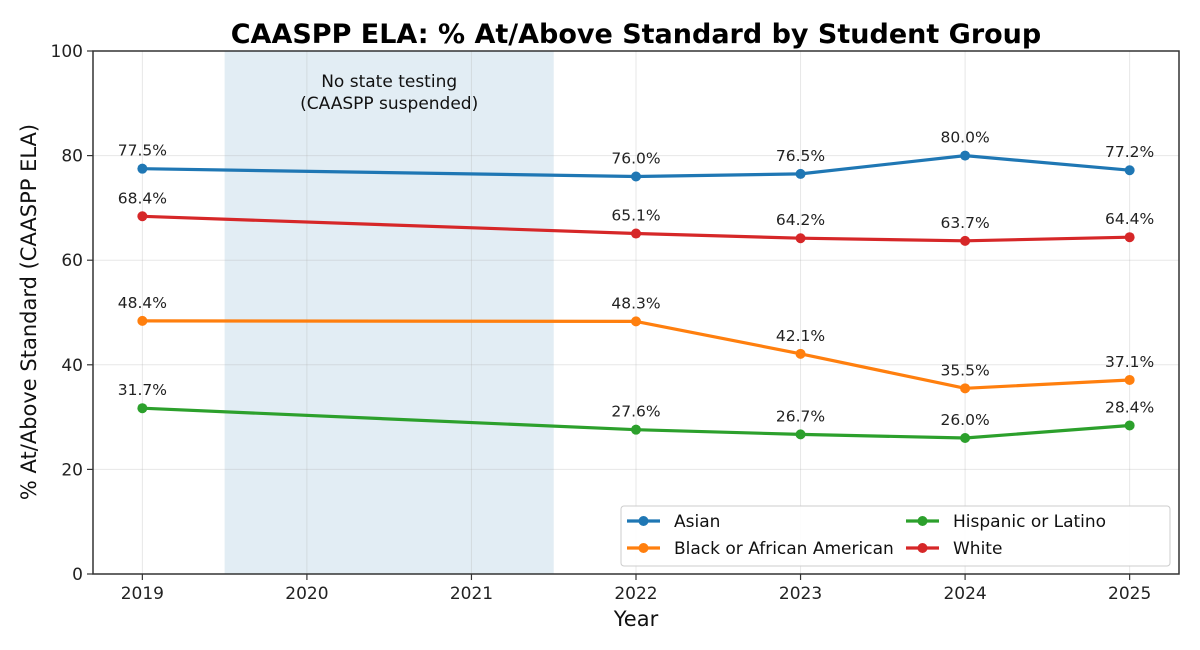 The width and height of the screenshot is (1200, 650). Describe the element at coordinates (697, 522) in the screenshot. I see `legend-label: Asian` at that location.